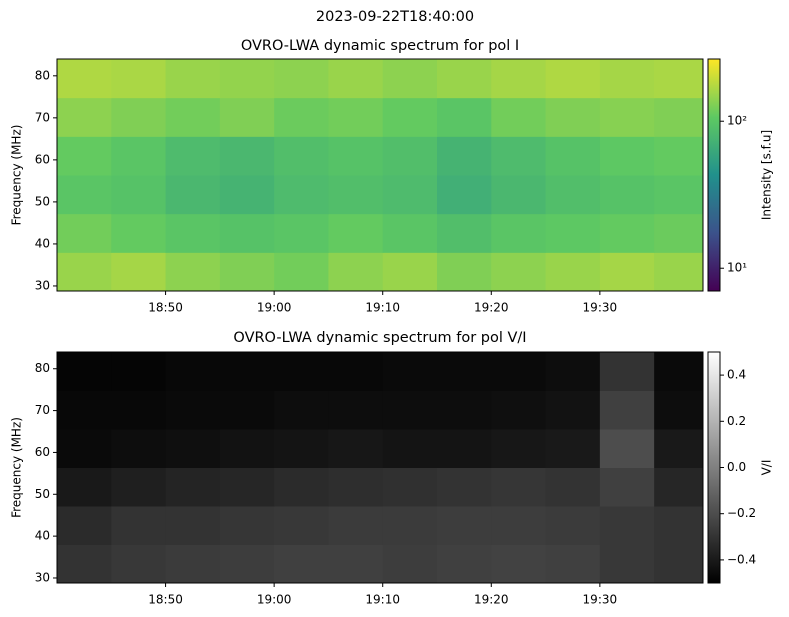  I want to click on figure-title: 2023-09-22T18:40:00, so click(395, 17).